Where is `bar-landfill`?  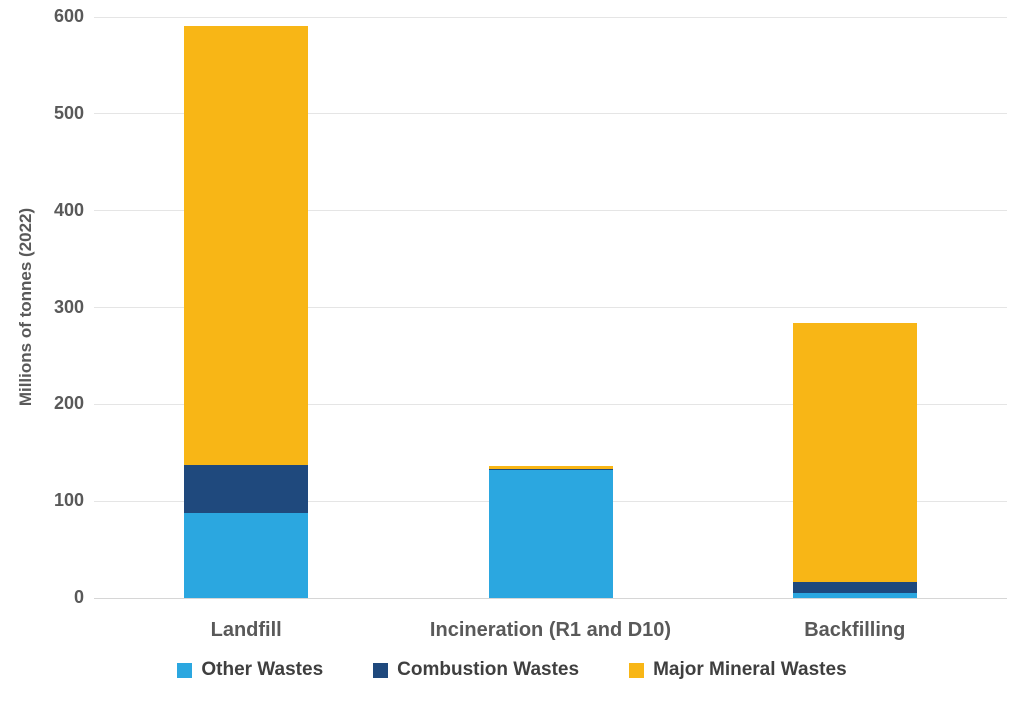
bar-landfill is located at coordinates (246, 311).